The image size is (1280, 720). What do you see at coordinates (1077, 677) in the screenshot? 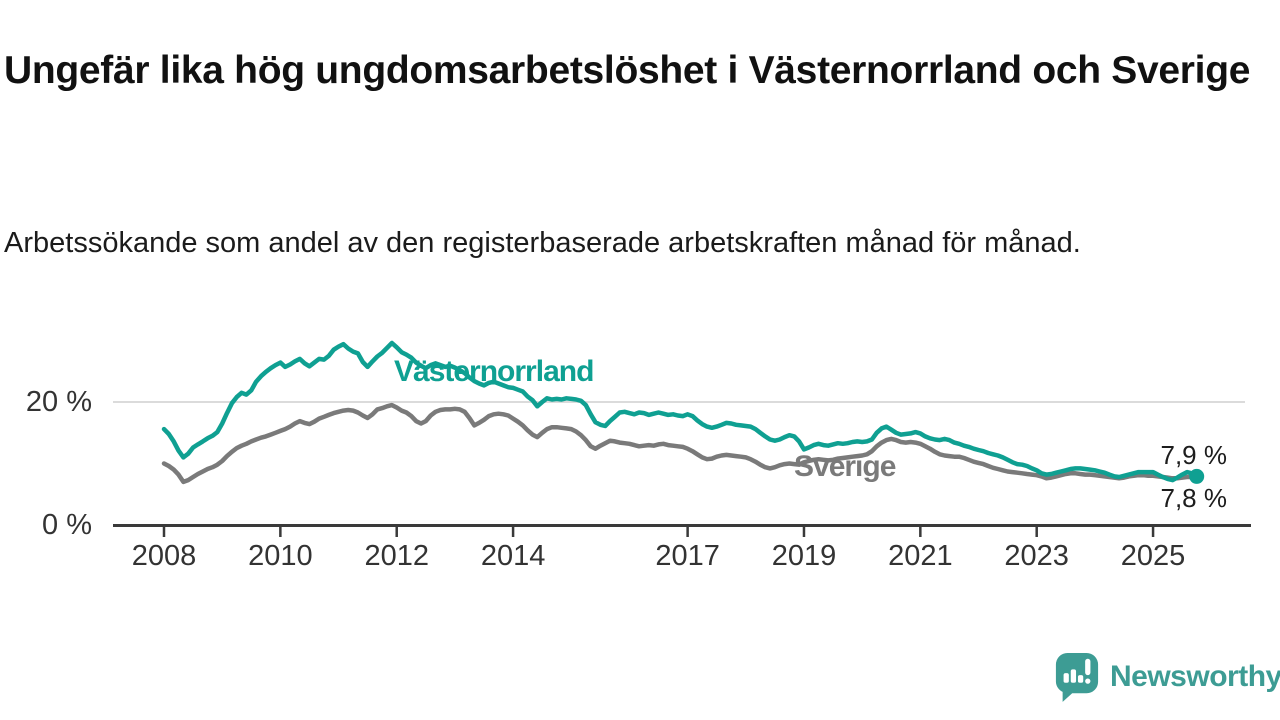
I see `newsworthy-logo-icon` at bounding box center [1077, 677].